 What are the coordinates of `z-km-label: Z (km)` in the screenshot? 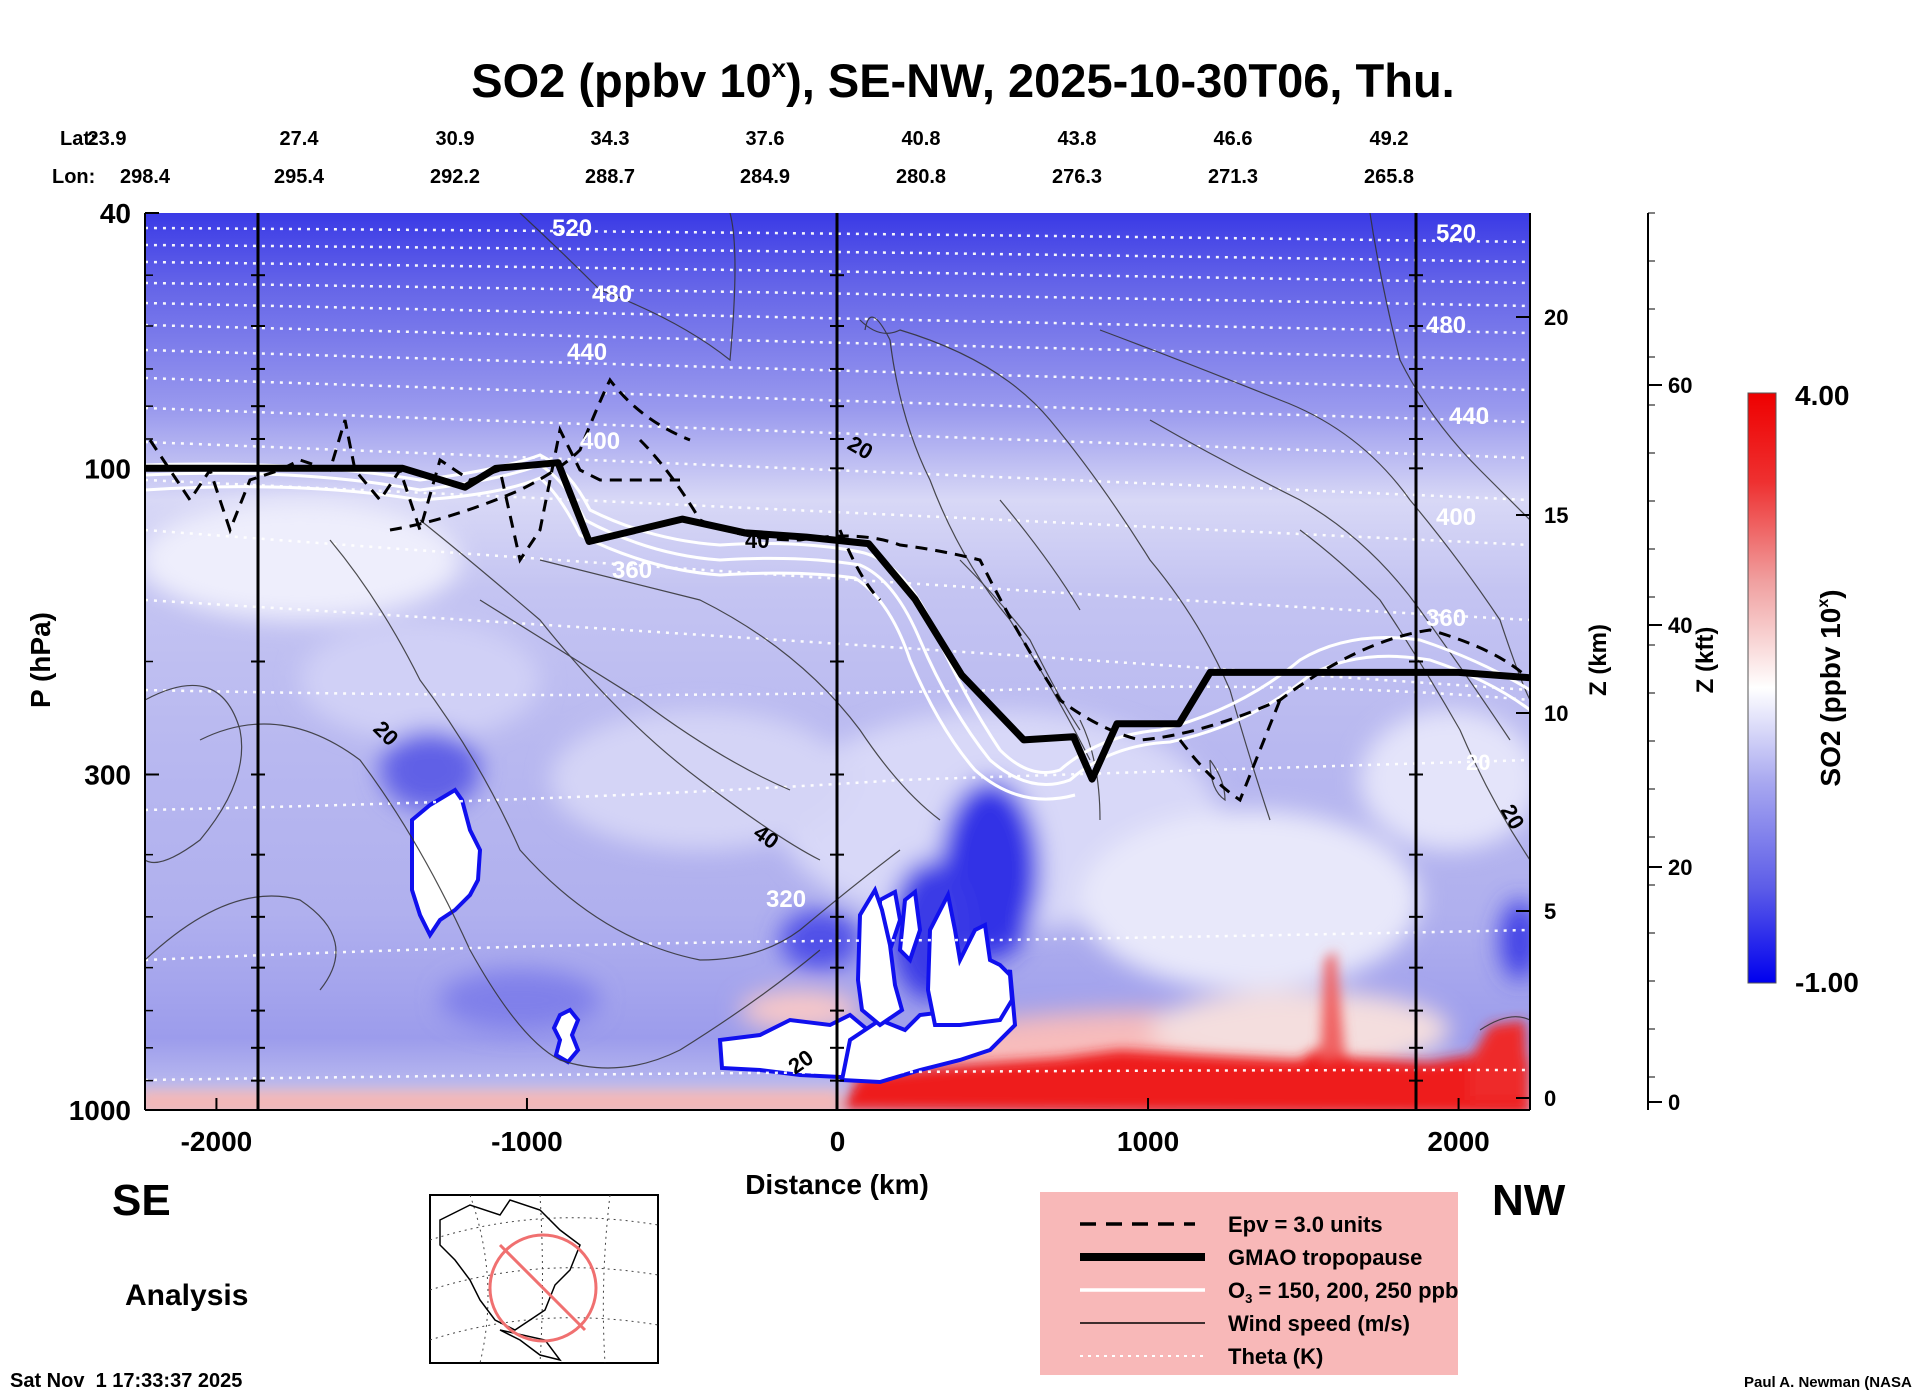 It's located at (1598, 660).